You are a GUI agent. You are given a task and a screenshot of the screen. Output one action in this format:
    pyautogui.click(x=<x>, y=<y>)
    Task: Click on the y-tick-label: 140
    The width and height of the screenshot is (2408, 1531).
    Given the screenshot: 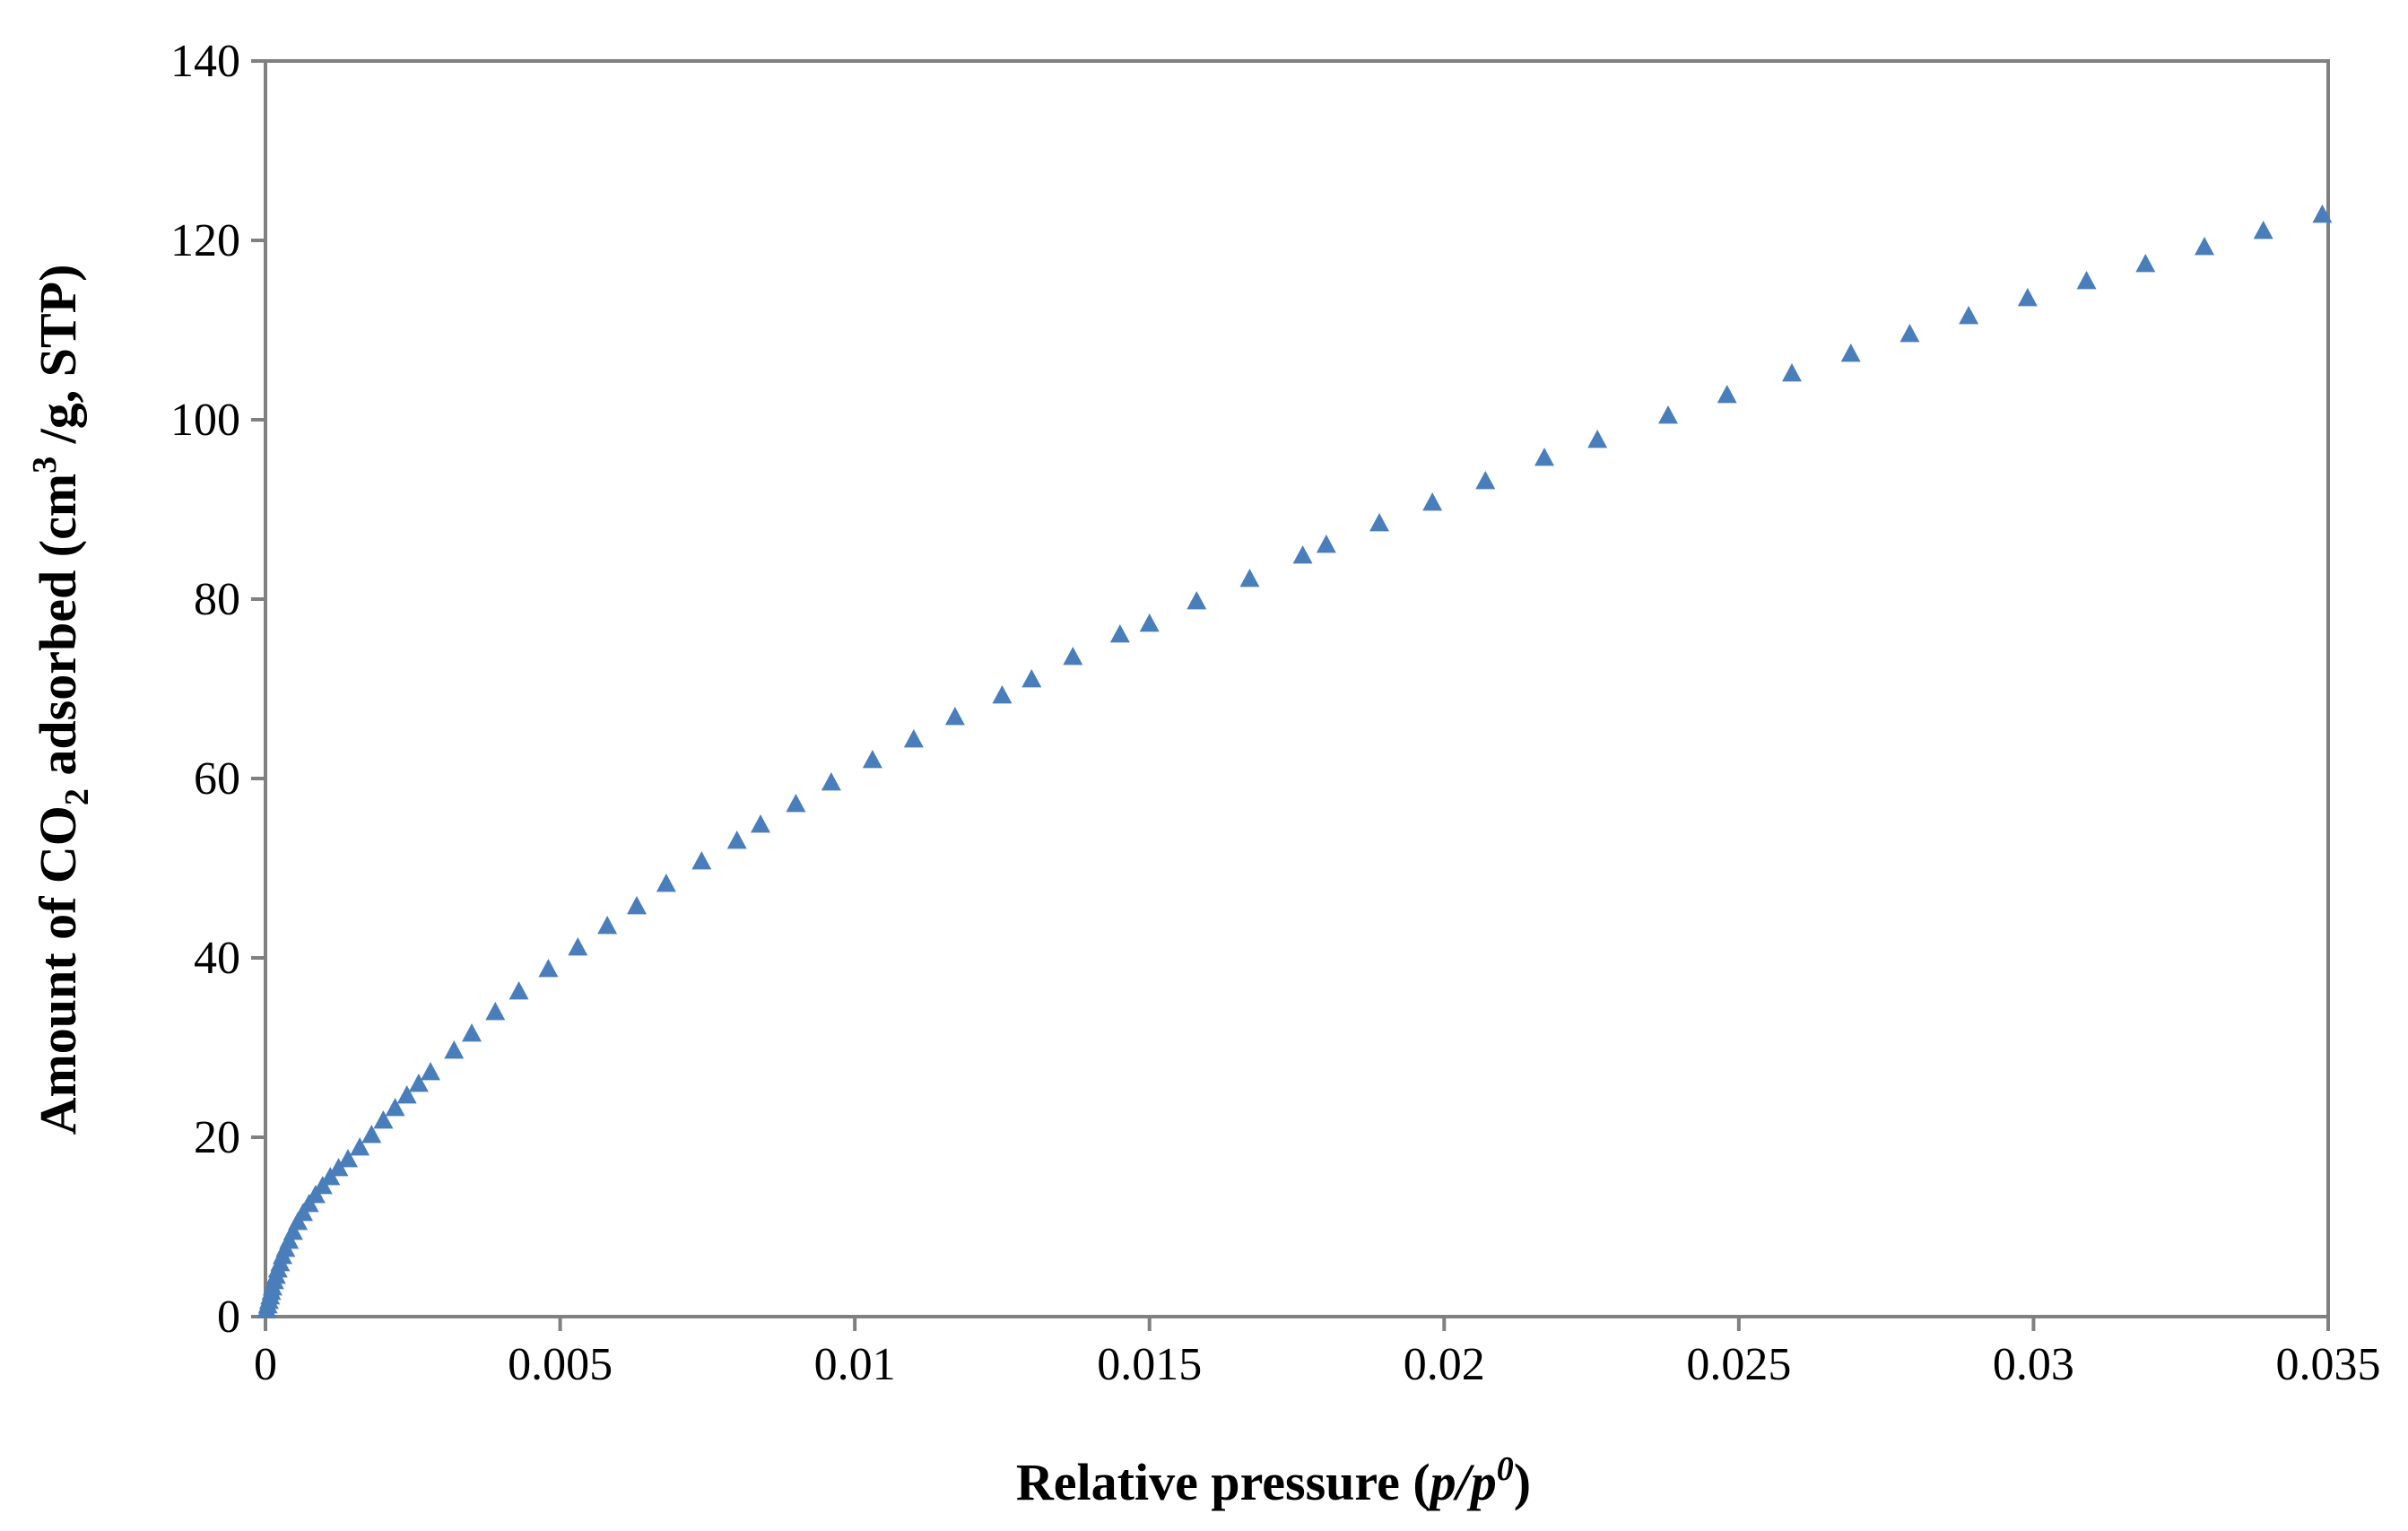 What is the action you would take?
    pyautogui.click(x=205, y=61)
    